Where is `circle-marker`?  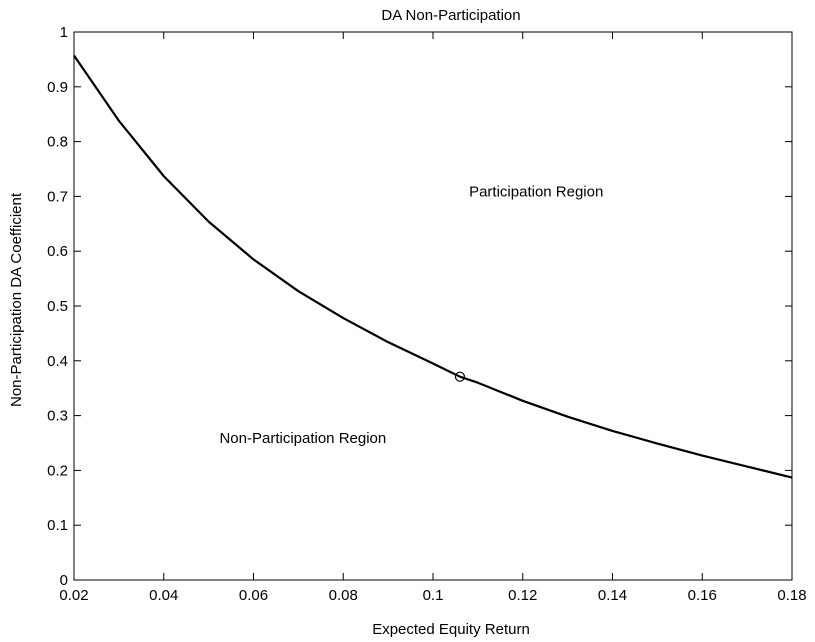 circle-marker is located at coordinates (460, 376).